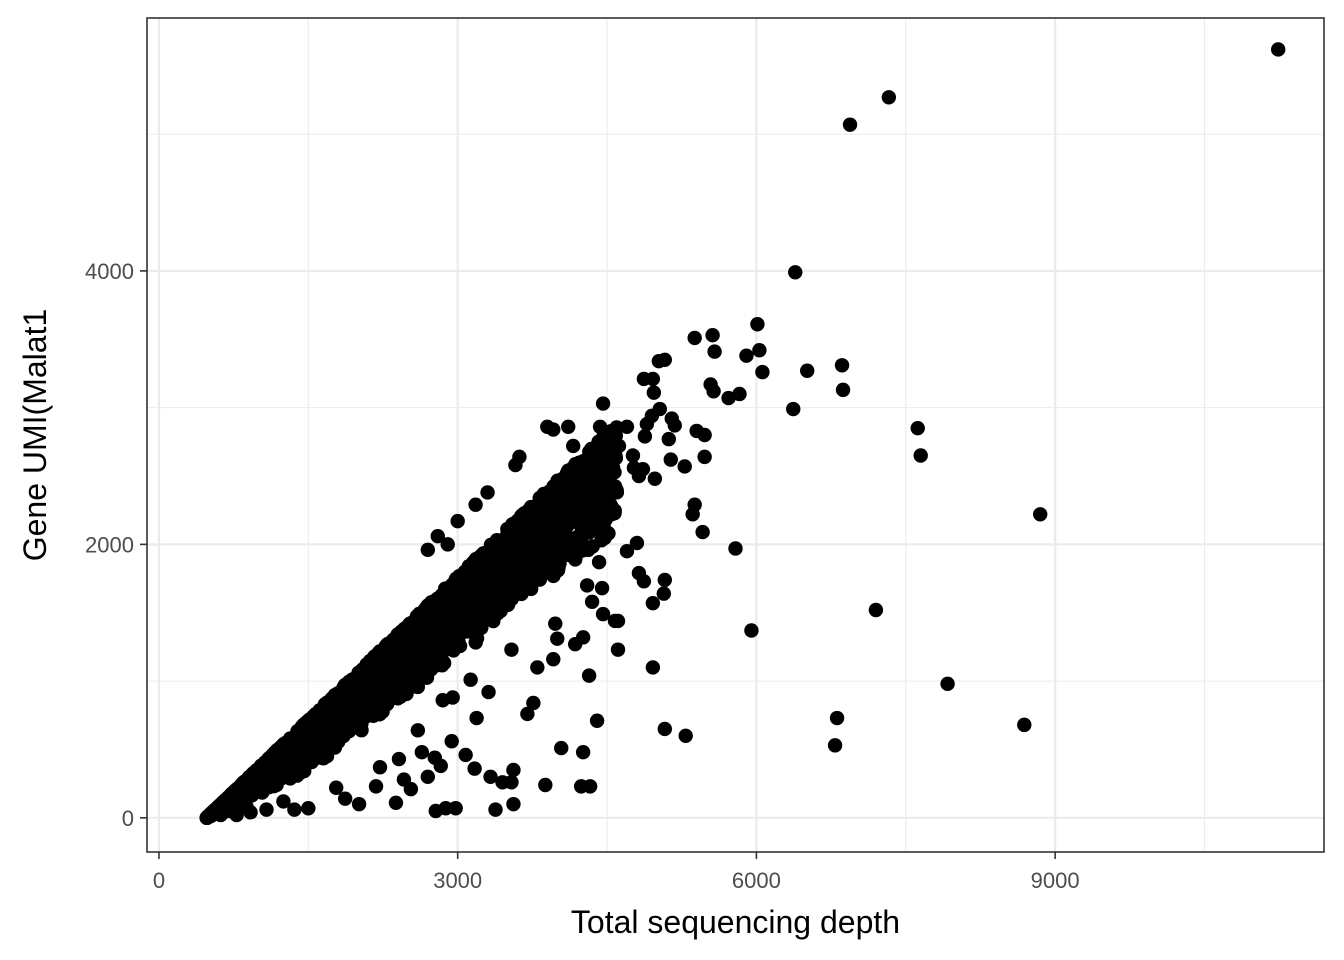 The height and width of the screenshot is (960, 1344). Describe the element at coordinates (109, 544) in the screenshot. I see `y-tick-label: 2000` at that location.